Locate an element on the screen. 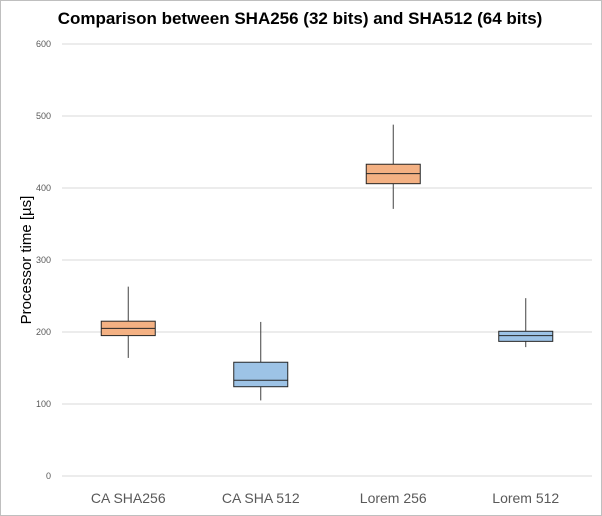  x-category-label: CA SHA256 is located at coordinates (128, 498).